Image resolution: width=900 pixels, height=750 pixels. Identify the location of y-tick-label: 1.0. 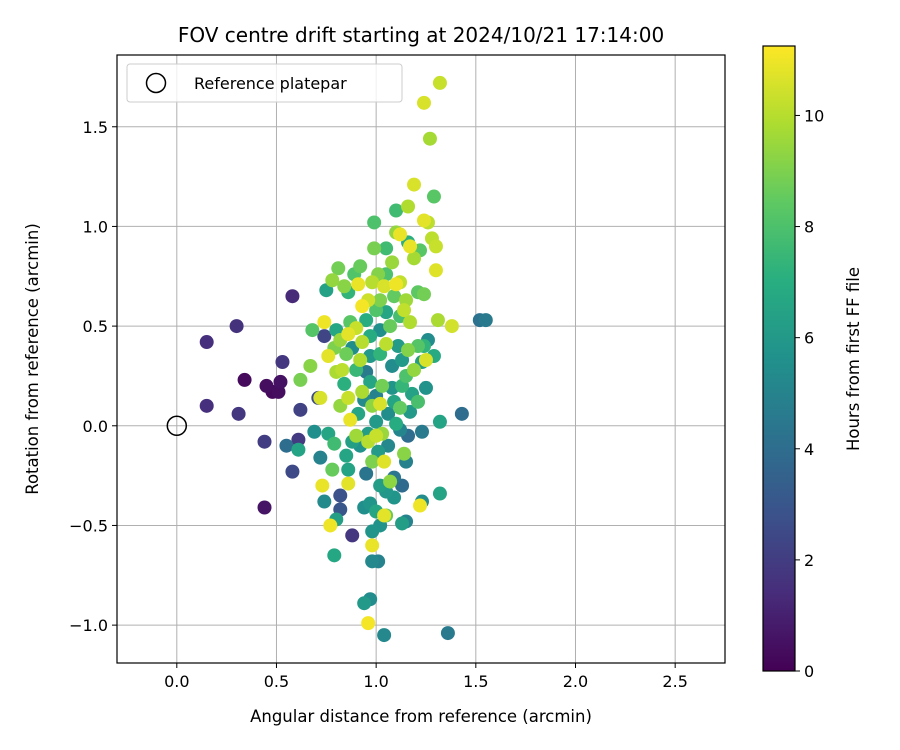
(95, 226).